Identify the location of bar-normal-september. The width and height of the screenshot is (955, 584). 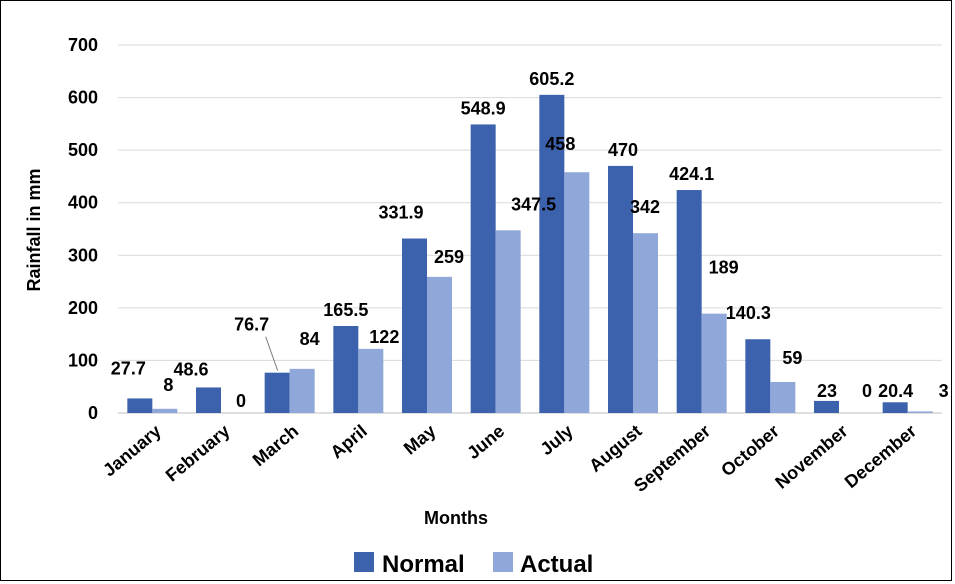
(689, 301).